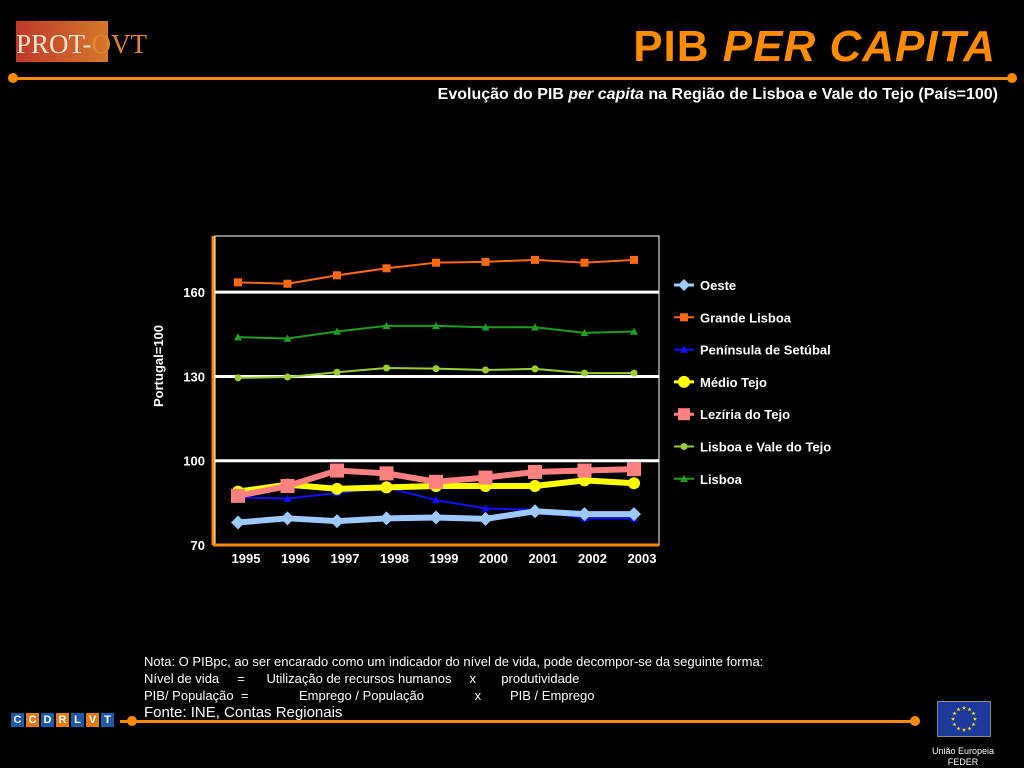 This screenshot has width=1024, height=768. I want to click on footer-divider, so click(517, 721).